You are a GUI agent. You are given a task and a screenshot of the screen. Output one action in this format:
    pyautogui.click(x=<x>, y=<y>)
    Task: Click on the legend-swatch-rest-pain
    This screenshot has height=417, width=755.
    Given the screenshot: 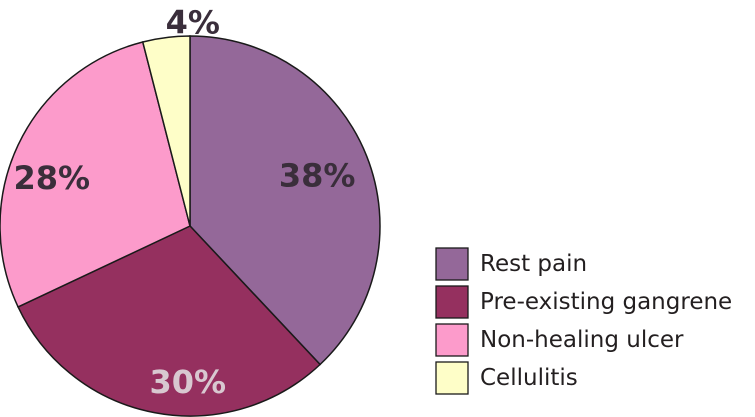 What is the action you would take?
    pyautogui.click(x=452, y=264)
    